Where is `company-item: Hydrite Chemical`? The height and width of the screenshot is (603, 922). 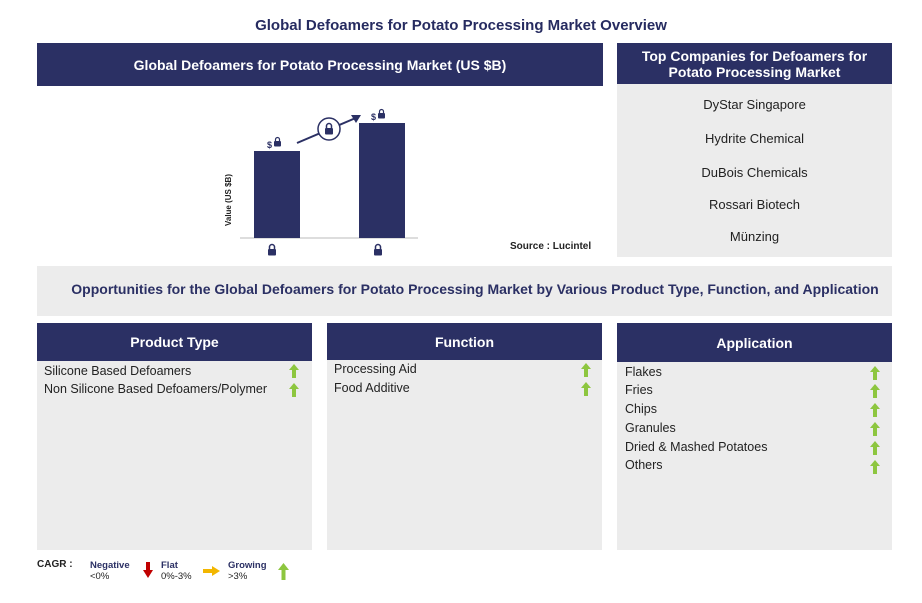
company-item: Hydrite Chemical is located at coordinates (754, 138).